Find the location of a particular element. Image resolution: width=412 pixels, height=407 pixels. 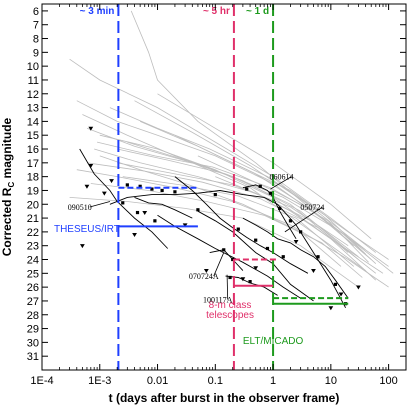

y-tick-label: 26 is located at coordinates (33, 288).